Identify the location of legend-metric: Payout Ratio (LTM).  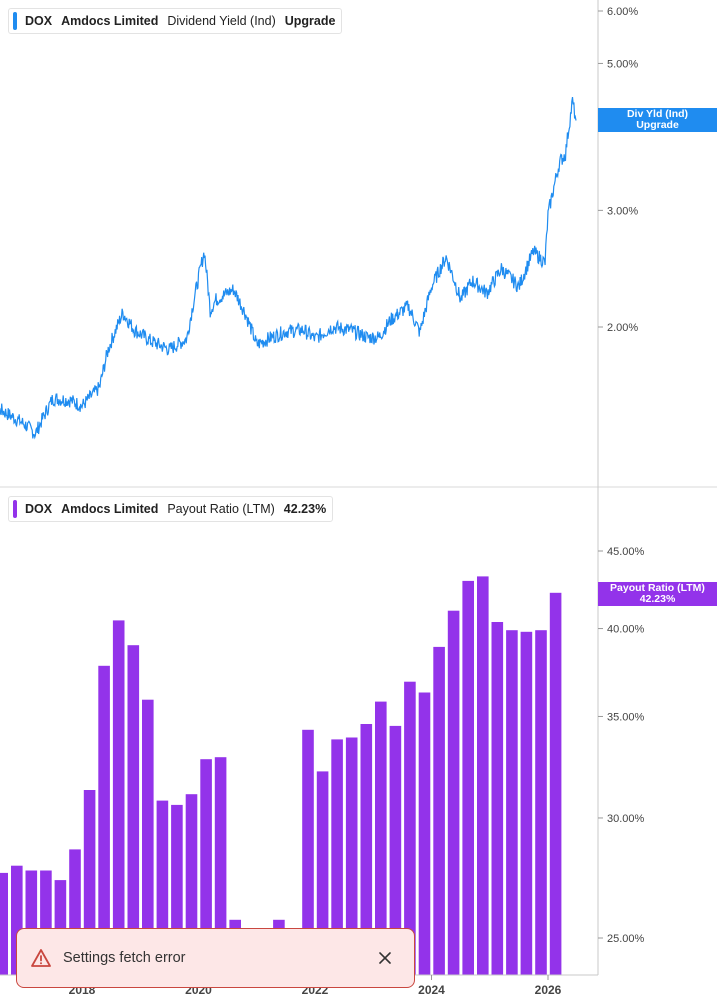
(221, 509).